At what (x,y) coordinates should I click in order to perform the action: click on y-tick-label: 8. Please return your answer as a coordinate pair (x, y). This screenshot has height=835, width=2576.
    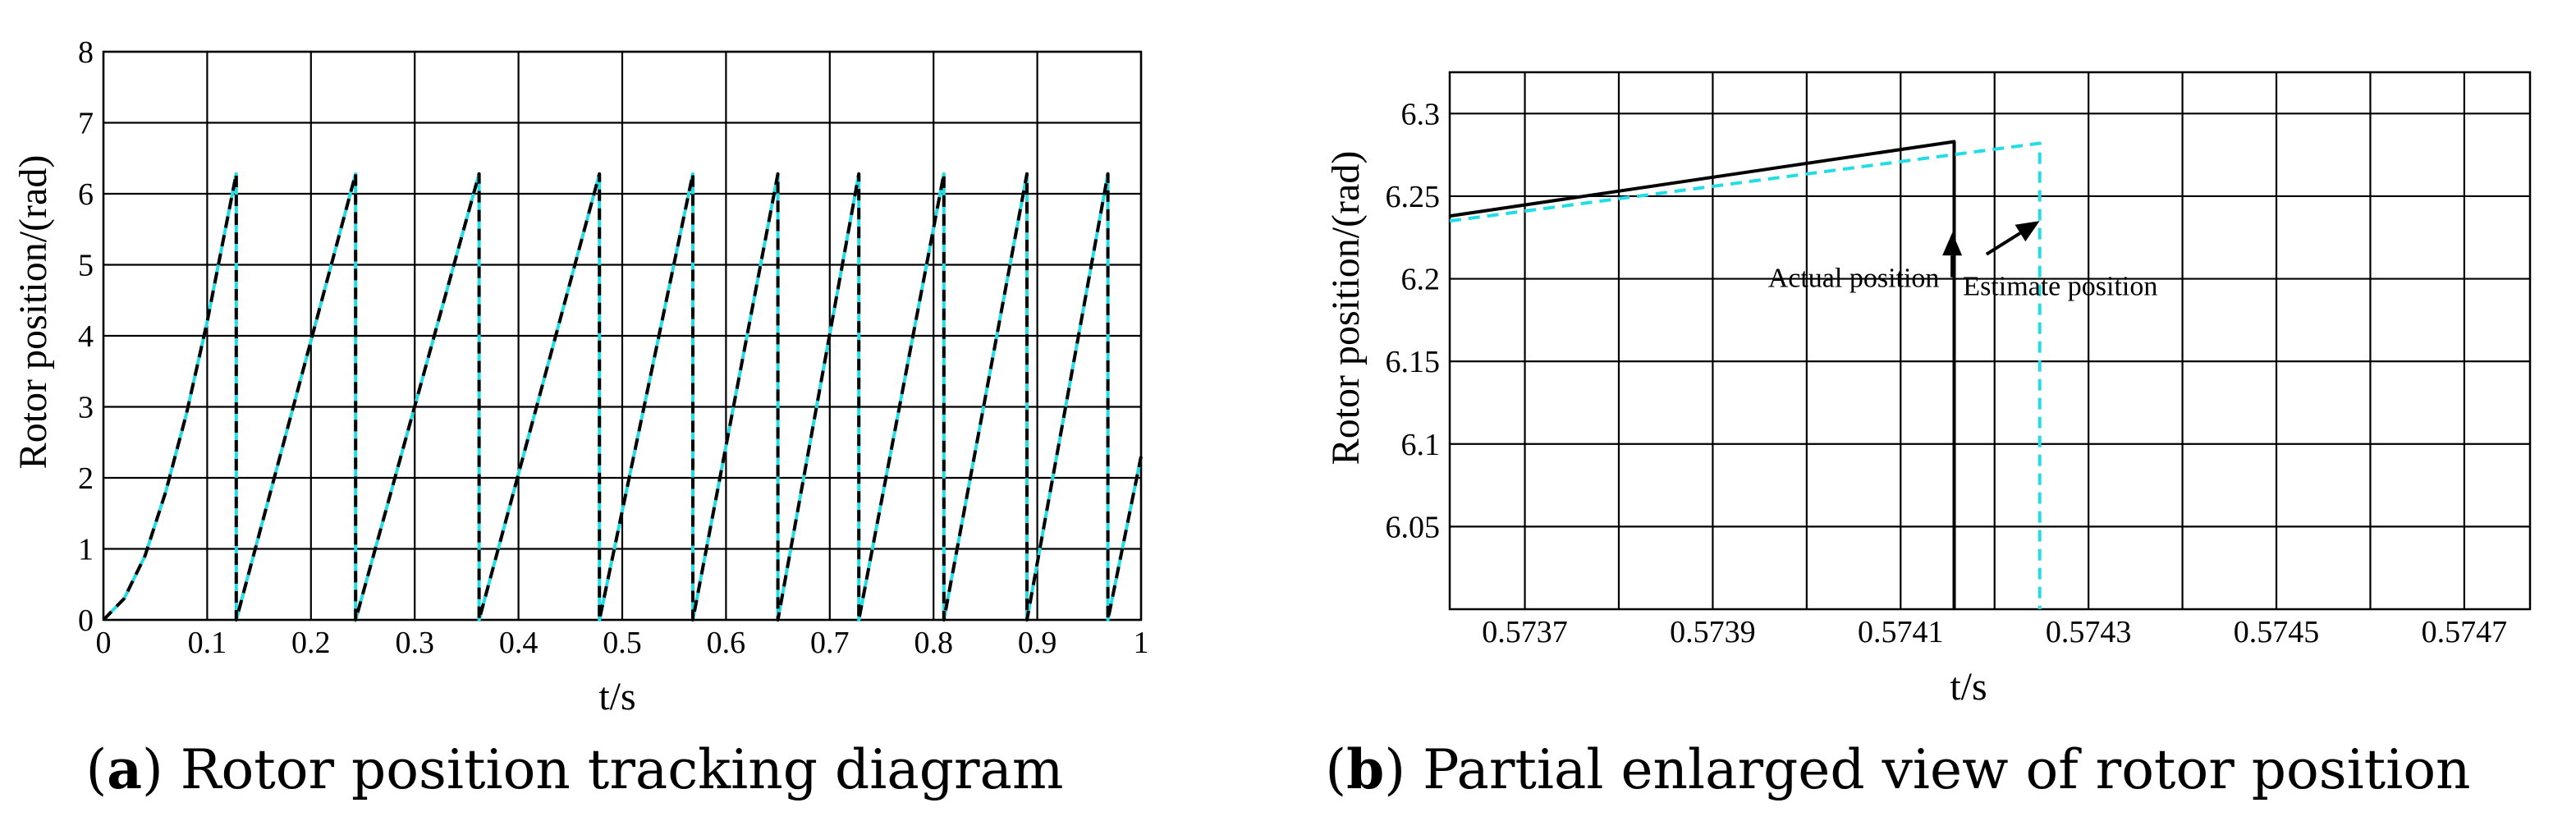
    Looking at the image, I should click on (86, 52).